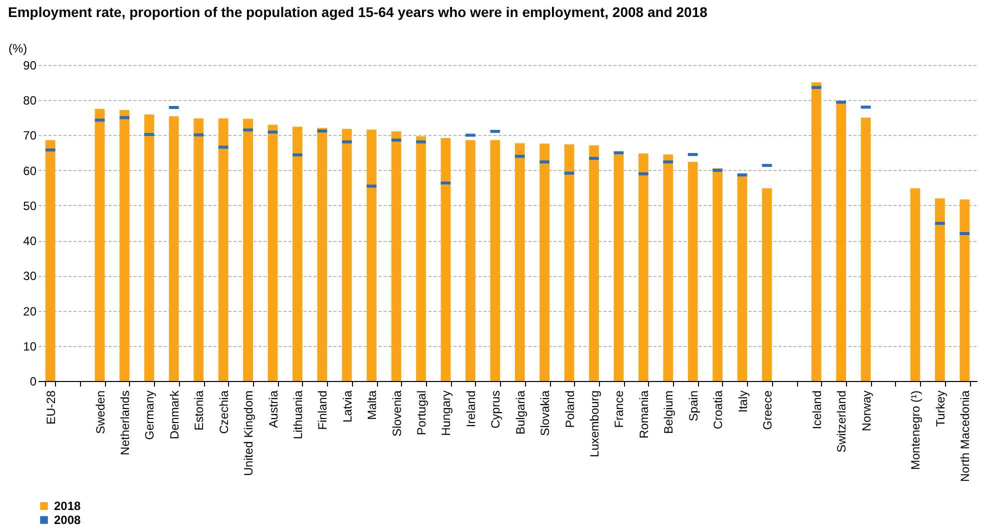 Image resolution: width=985 pixels, height=530 pixels. I want to click on chart-title: Employment rate, proportion of the population aged 15-64 years who were in employment, 2008 and 2018, so click(358, 12).